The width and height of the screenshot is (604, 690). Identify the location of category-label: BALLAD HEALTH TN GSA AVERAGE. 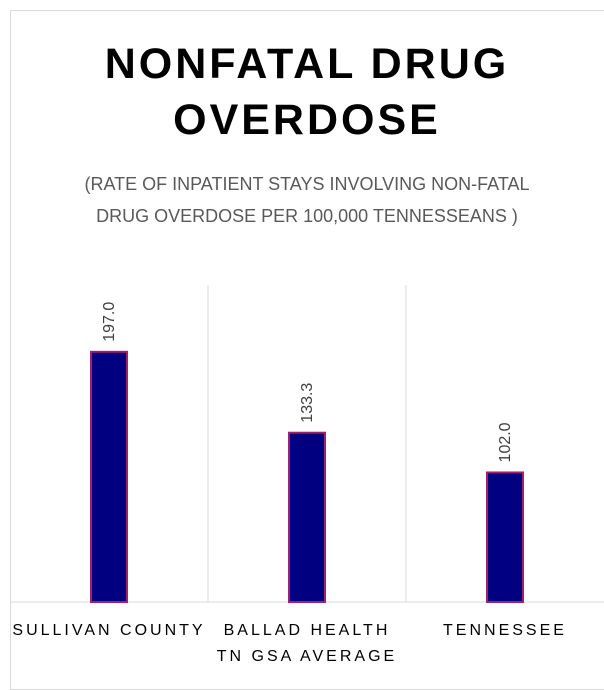
(307, 643).